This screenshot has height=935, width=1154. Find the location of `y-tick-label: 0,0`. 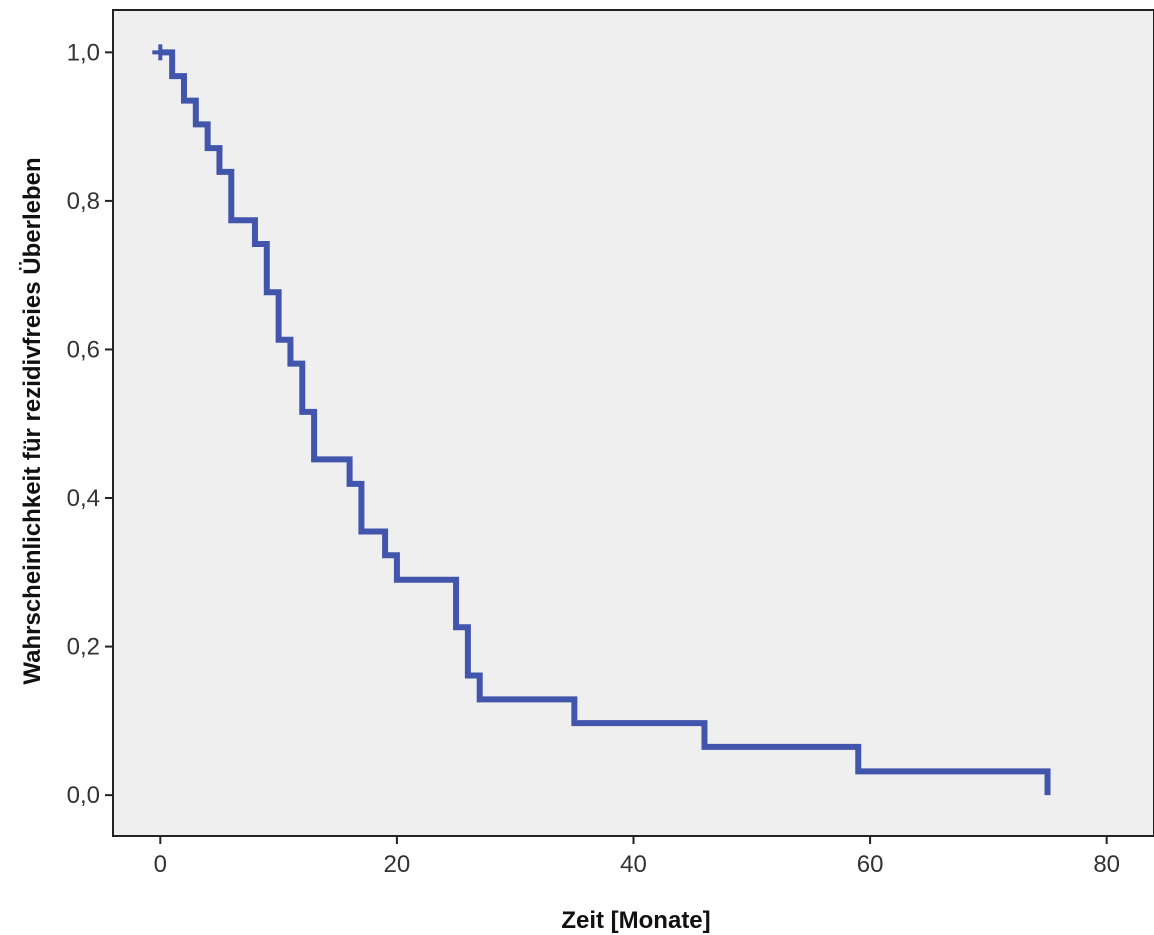

y-tick-label: 0,0 is located at coordinates (83, 795).